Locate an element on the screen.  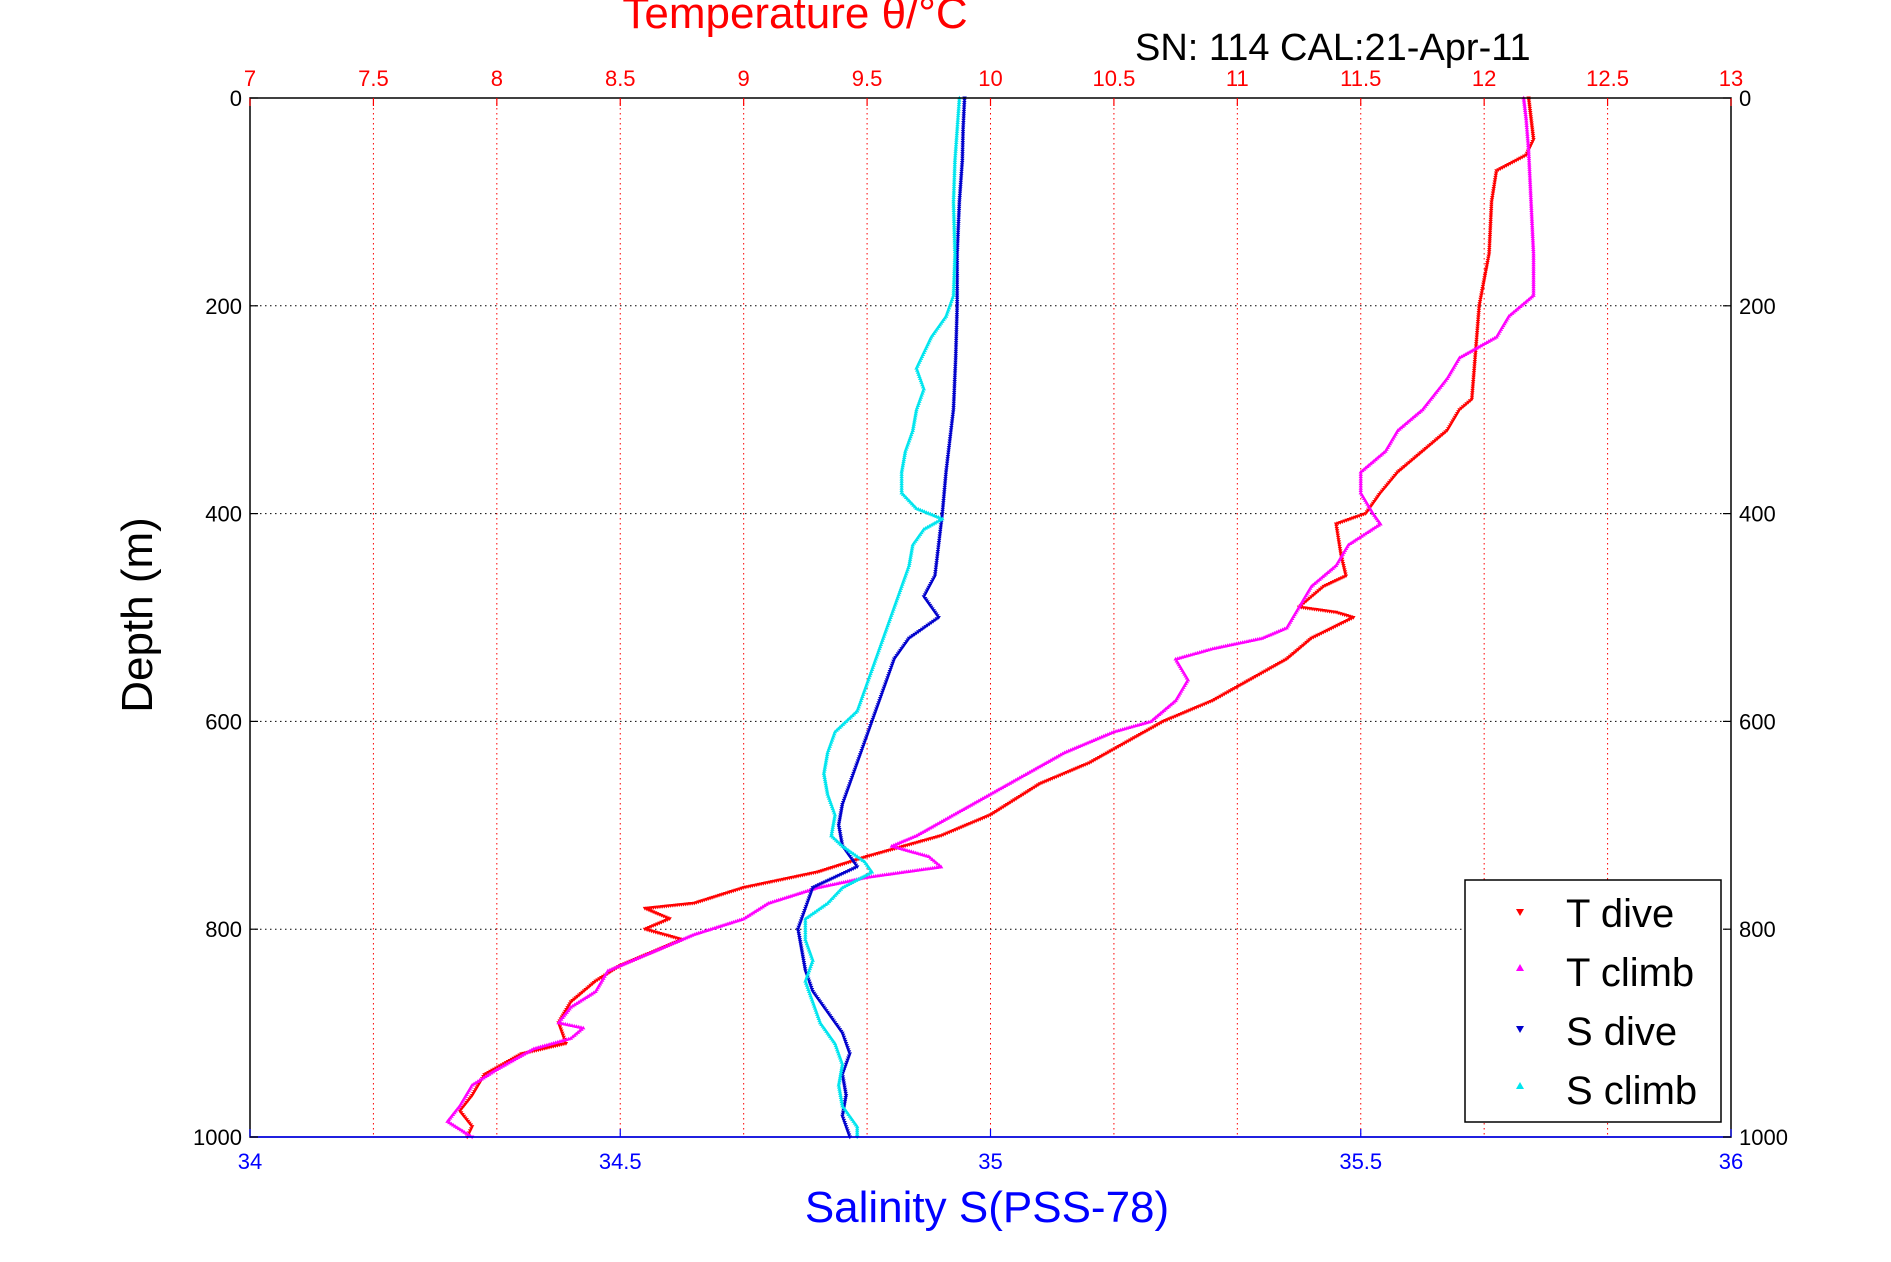
bottom-axis: 34 34.5 35 35.5 36 is located at coordinates (990, 1151).